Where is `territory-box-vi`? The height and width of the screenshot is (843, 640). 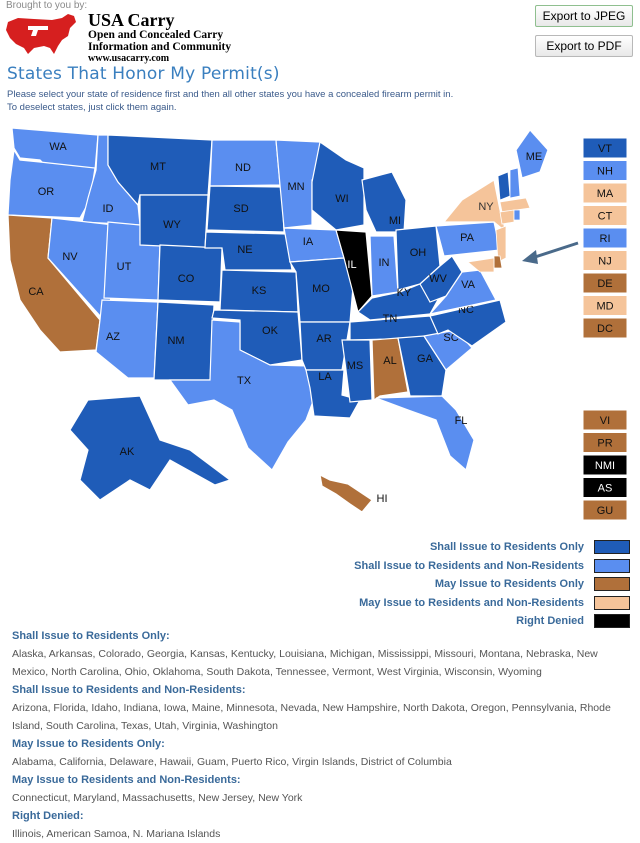 territory-box-vi is located at coordinates (605, 420).